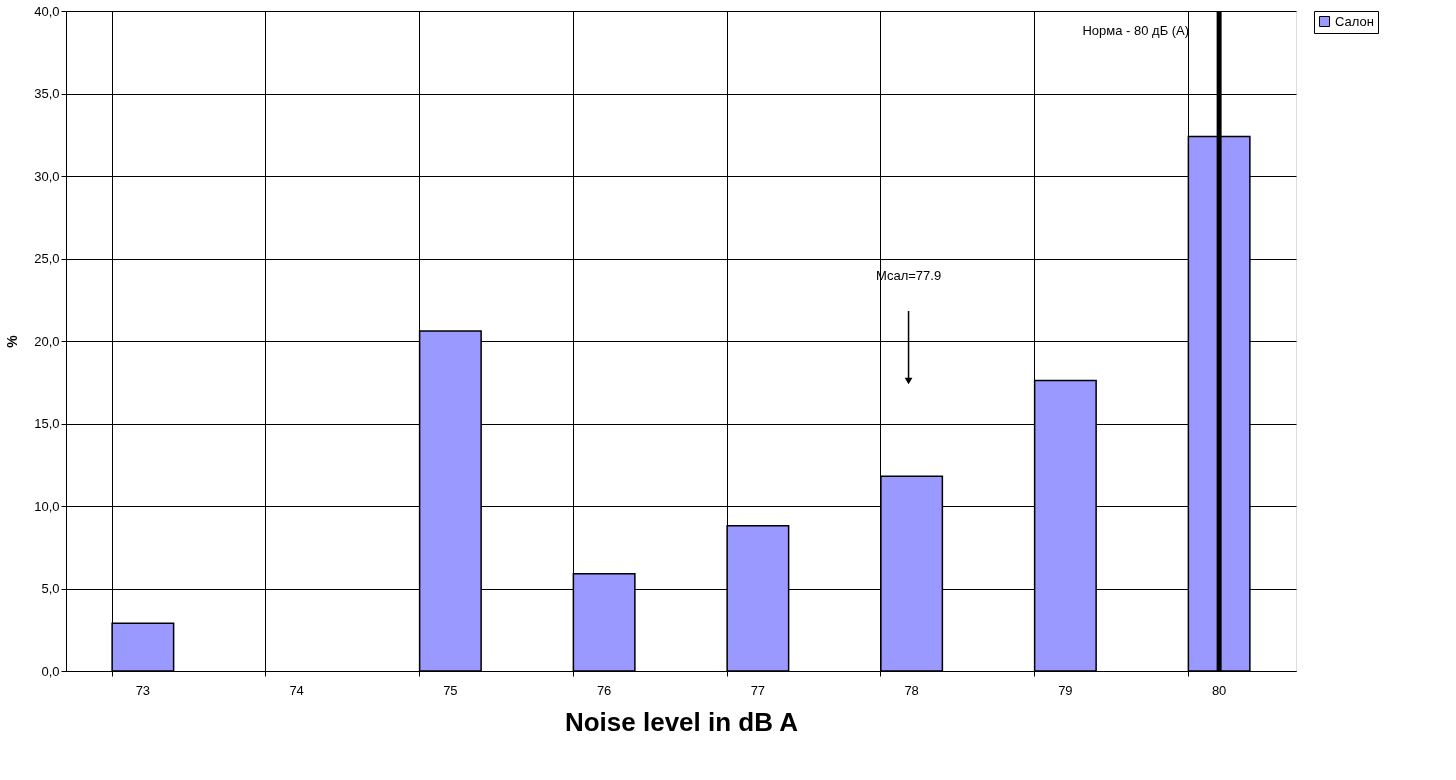 The image size is (1456, 780). Describe the element at coordinates (450, 690) in the screenshot. I see `x-tick-label: 75` at that location.